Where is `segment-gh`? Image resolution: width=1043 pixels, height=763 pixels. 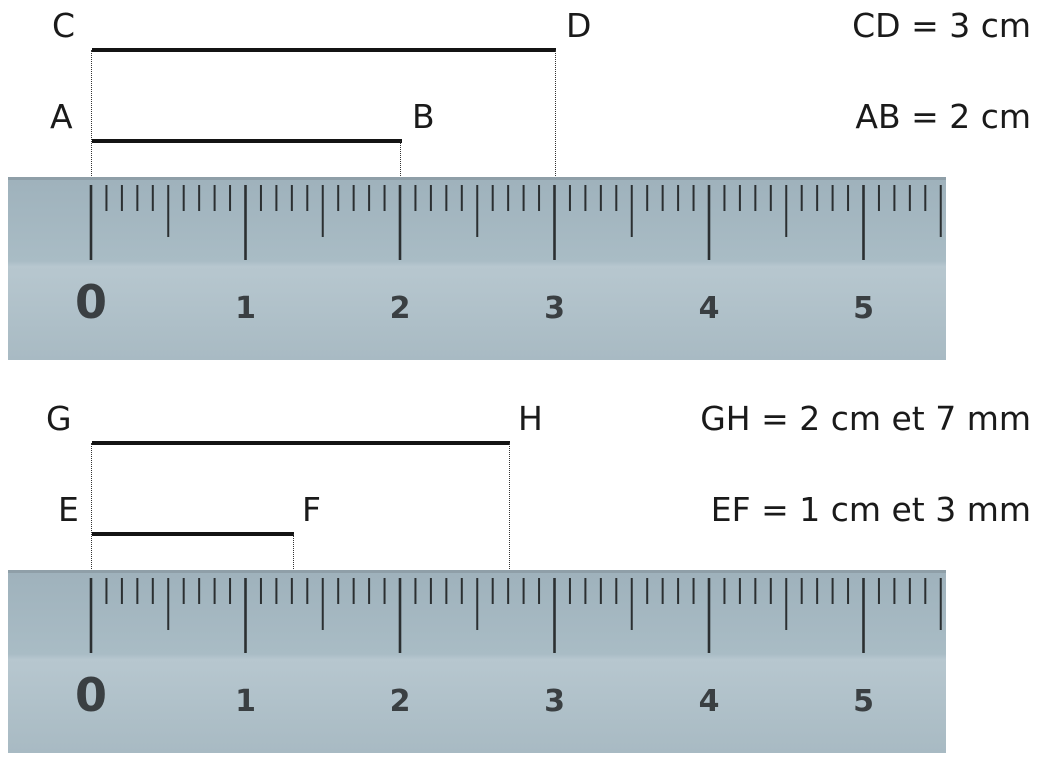 segment-gh is located at coordinates (301, 443).